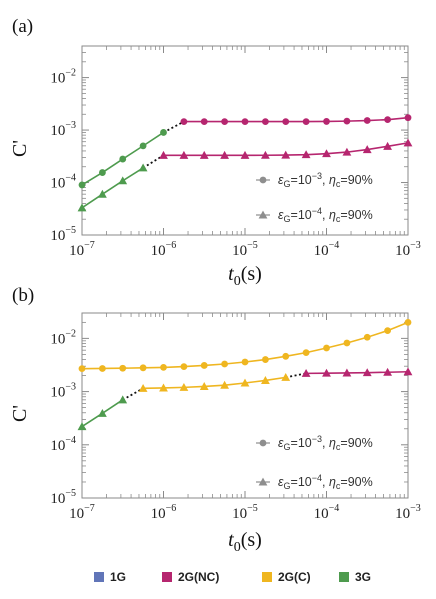  I want to click on x-tick-label: 10⁻⁴, so click(327, 512).